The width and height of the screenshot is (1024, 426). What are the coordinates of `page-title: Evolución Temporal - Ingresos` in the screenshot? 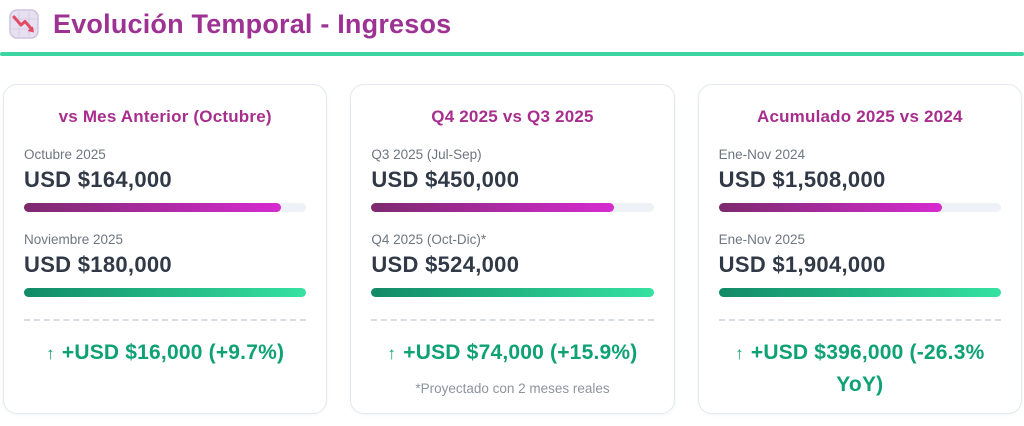 It's located at (252, 23).